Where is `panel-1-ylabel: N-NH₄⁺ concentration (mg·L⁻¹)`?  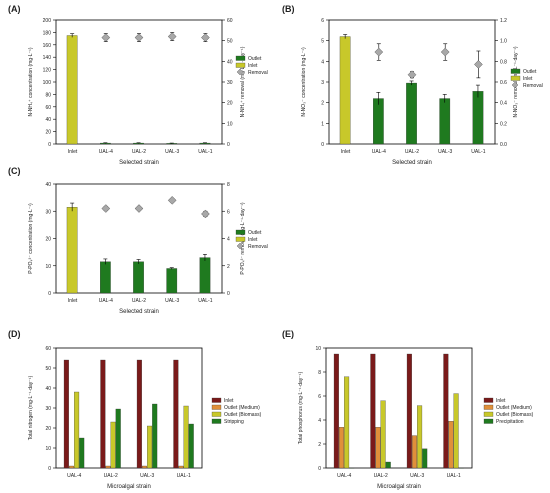
panel-1-ylabel: N-NH₄⁺ concentration (mg·L⁻¹) is located at coordinates (31, 81).